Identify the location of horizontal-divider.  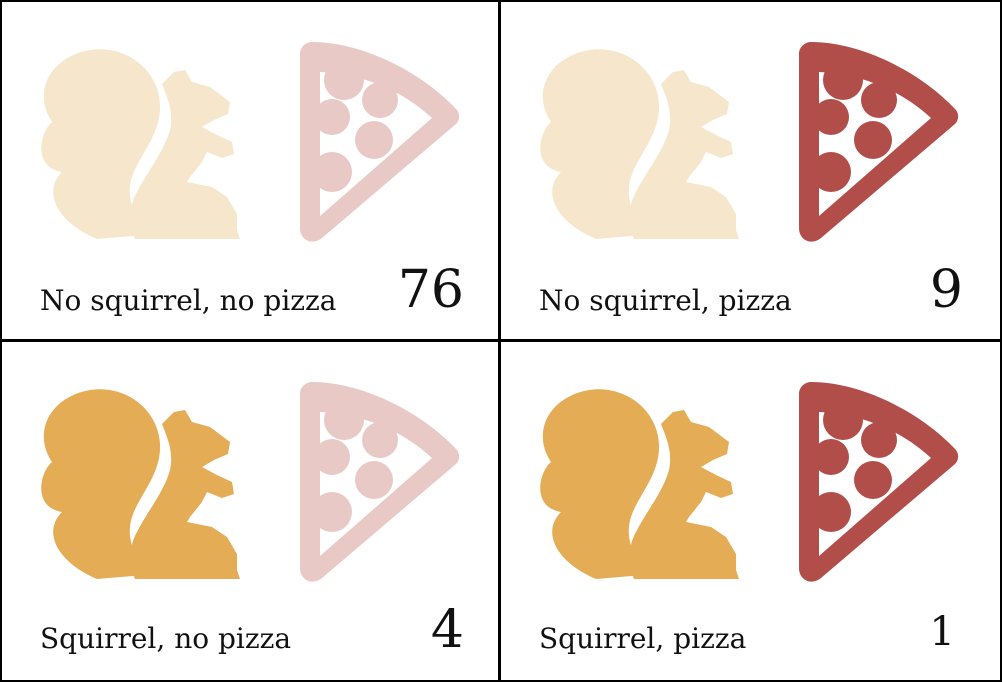
(501, 340).